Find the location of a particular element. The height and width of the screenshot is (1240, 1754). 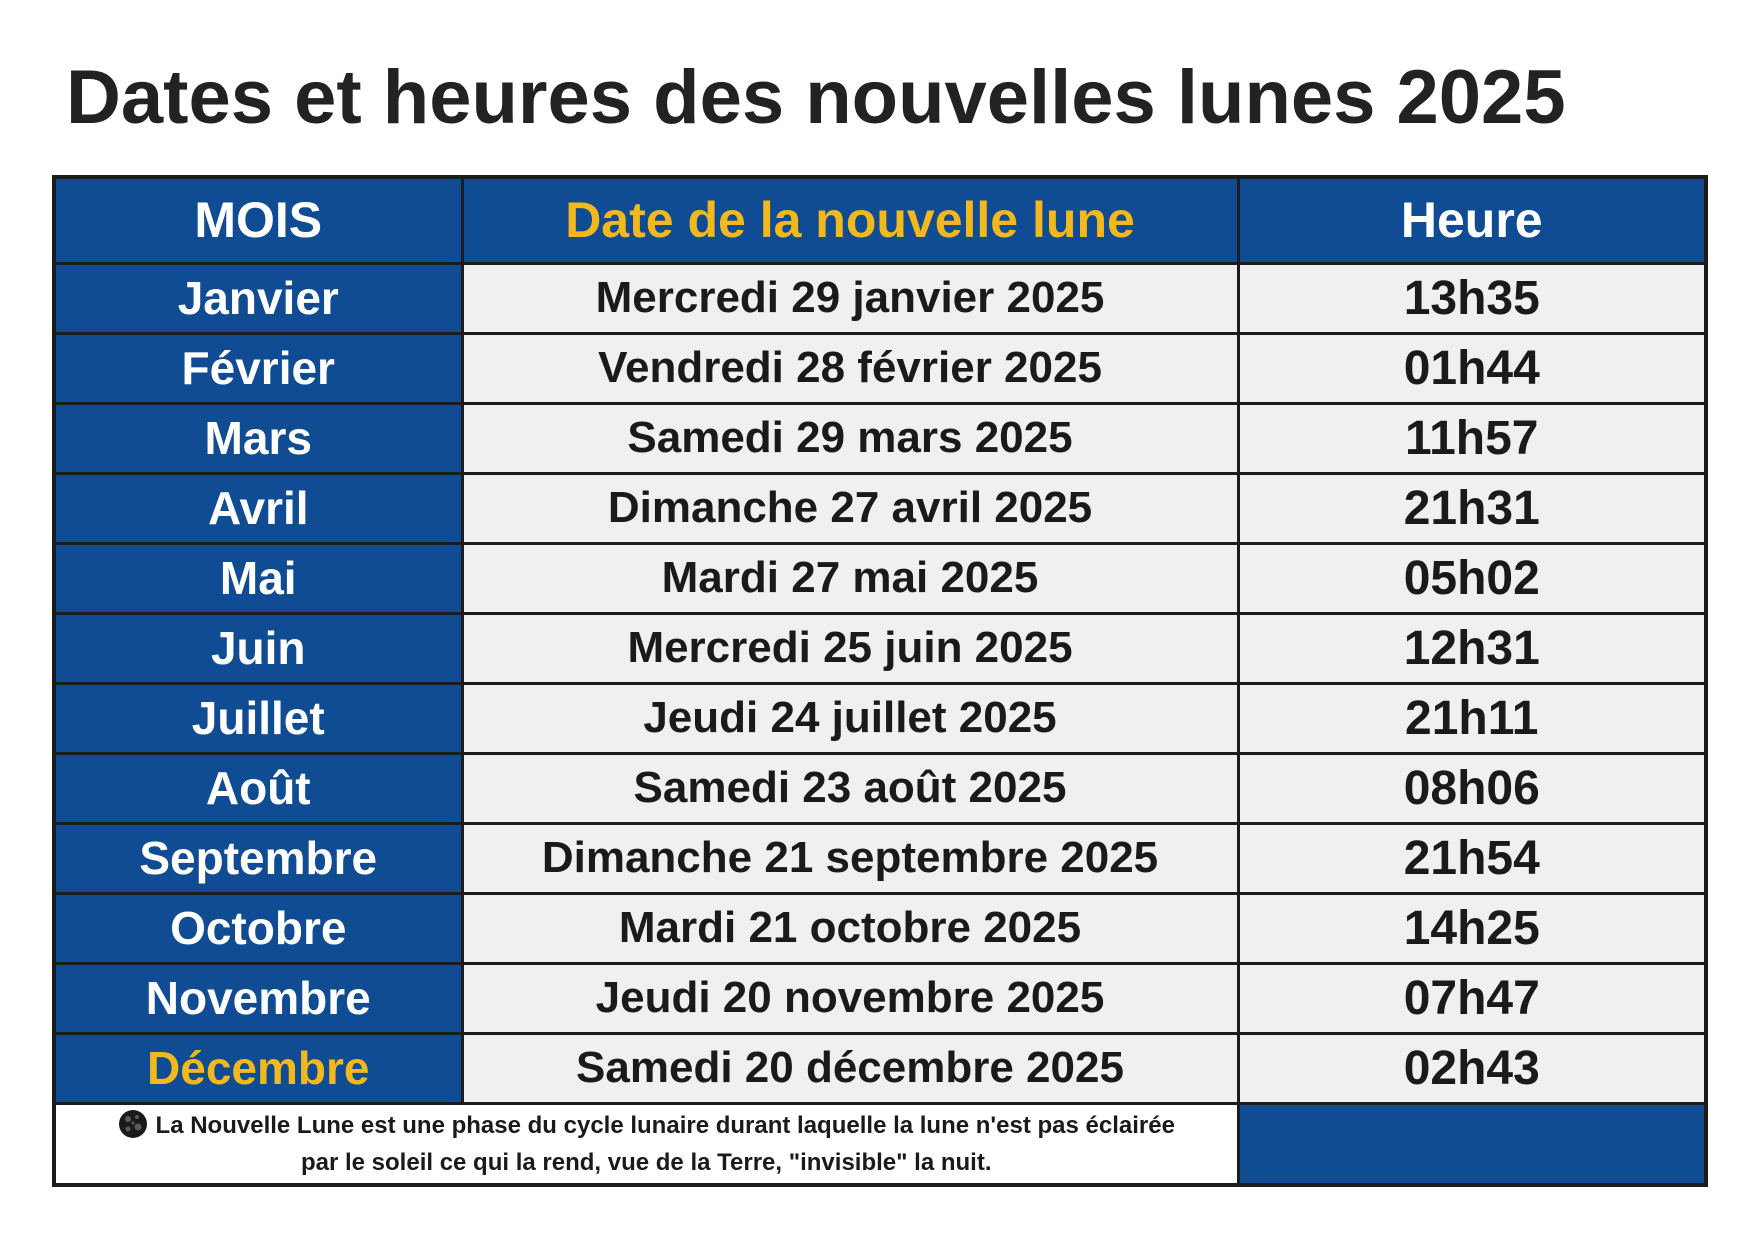

month-cell: Février is located at coordinates (258, 368).